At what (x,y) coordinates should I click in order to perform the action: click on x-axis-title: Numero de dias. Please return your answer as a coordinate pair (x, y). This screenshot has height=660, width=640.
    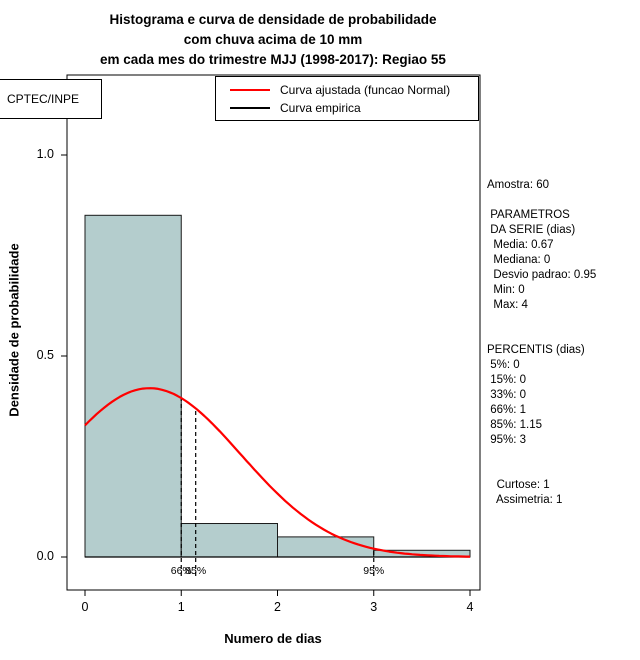
    Looking at the image, I should click on (273, 638).